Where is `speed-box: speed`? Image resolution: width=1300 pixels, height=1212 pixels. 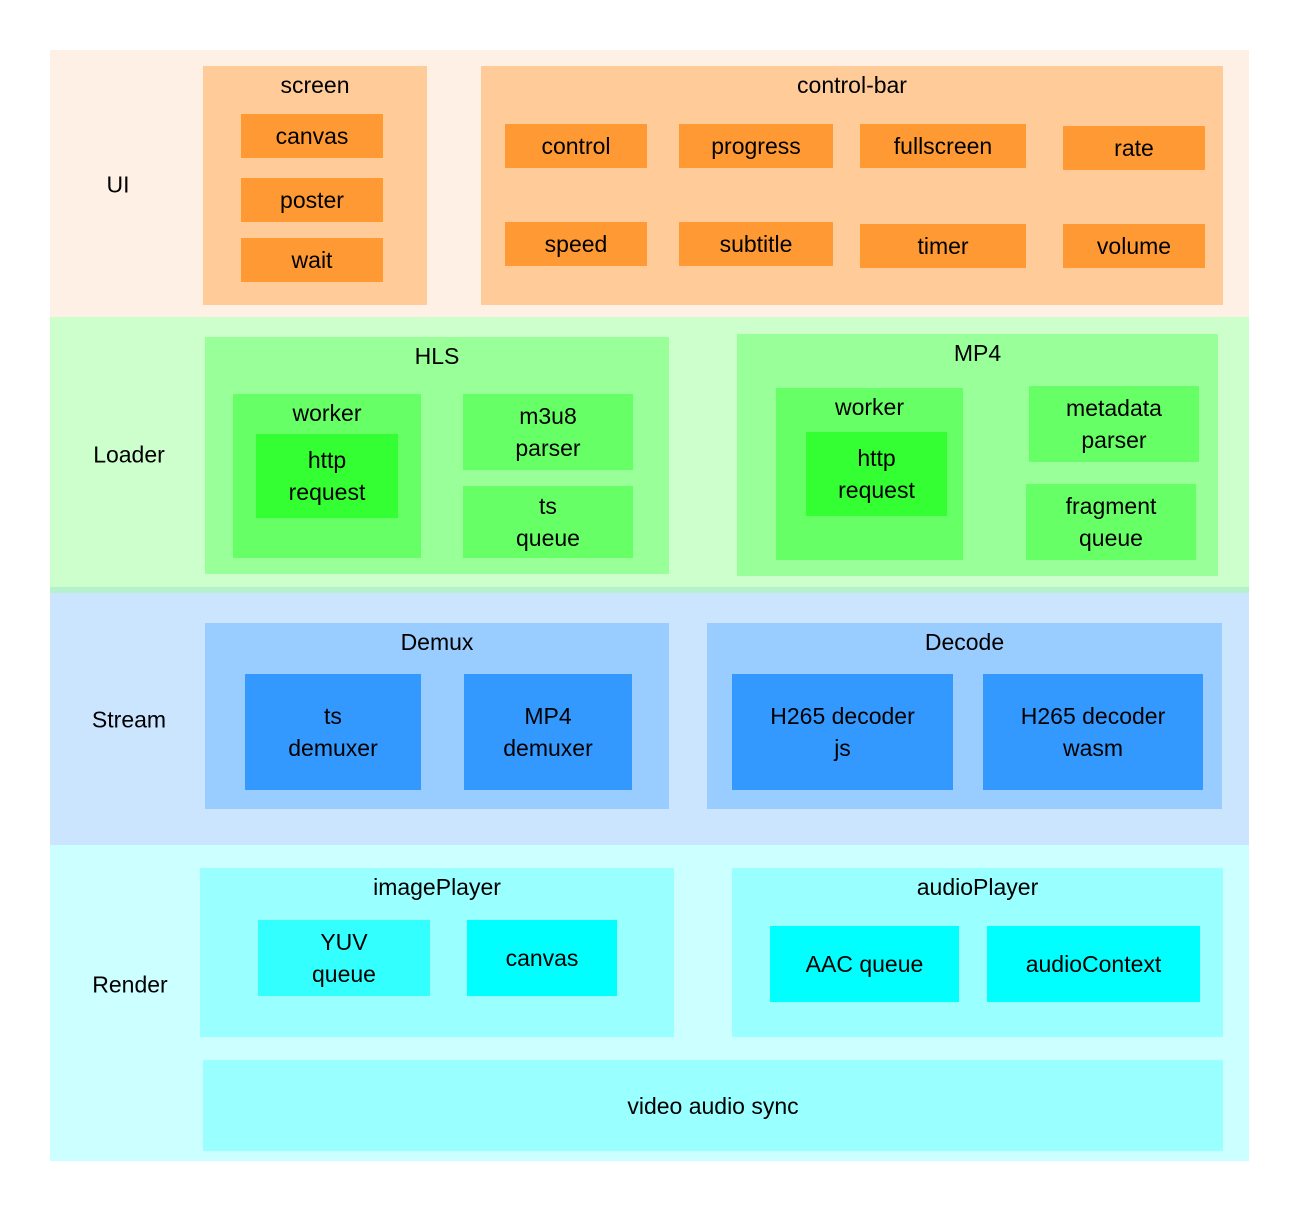 speed-box: speed is located at coordinates (576, 244).